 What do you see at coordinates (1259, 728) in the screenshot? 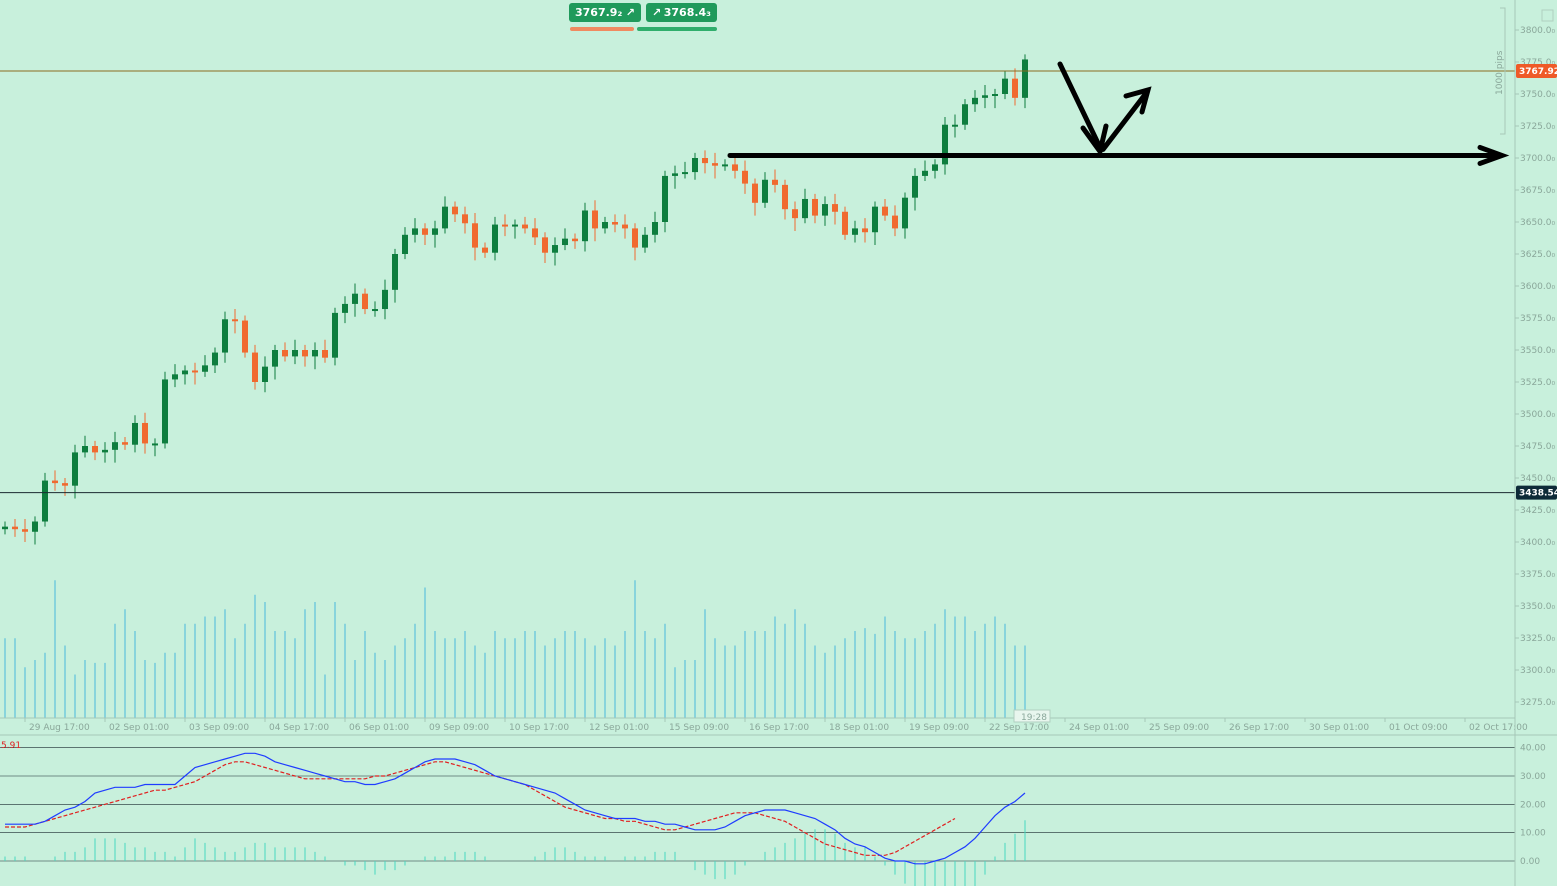
I see `time-tick-label: 26 Sep 17:00` at bounding box center [1259, 728].